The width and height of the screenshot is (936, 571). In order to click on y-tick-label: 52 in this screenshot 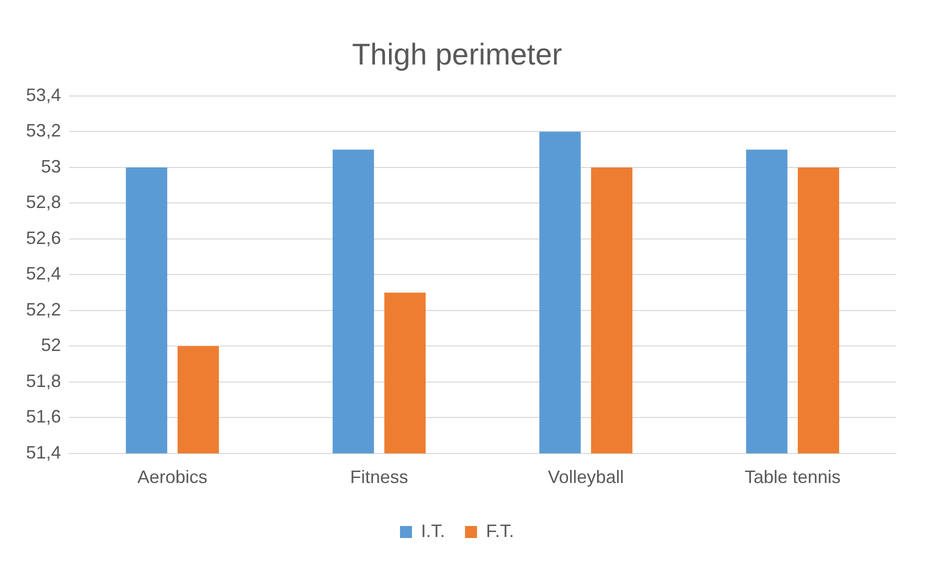, I will do `click(51, 345)`.